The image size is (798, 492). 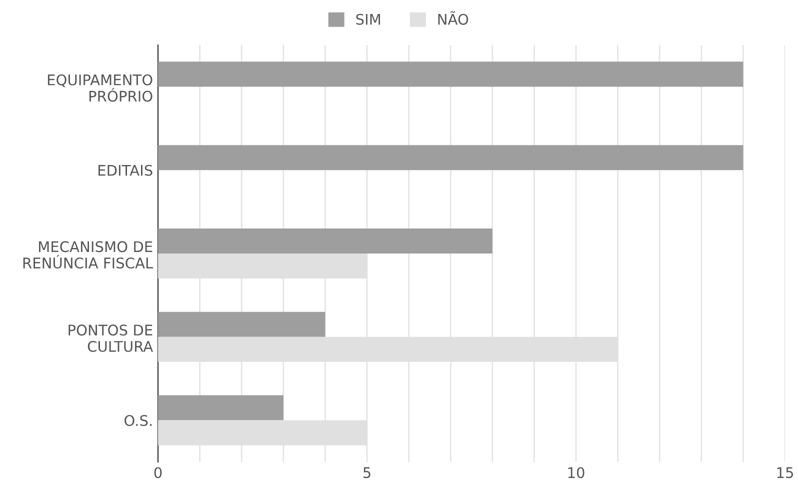 I want to click on y-tick-label: MECANISMO DE RENÚNCIA FISCAL, so click(x=88, y=255).